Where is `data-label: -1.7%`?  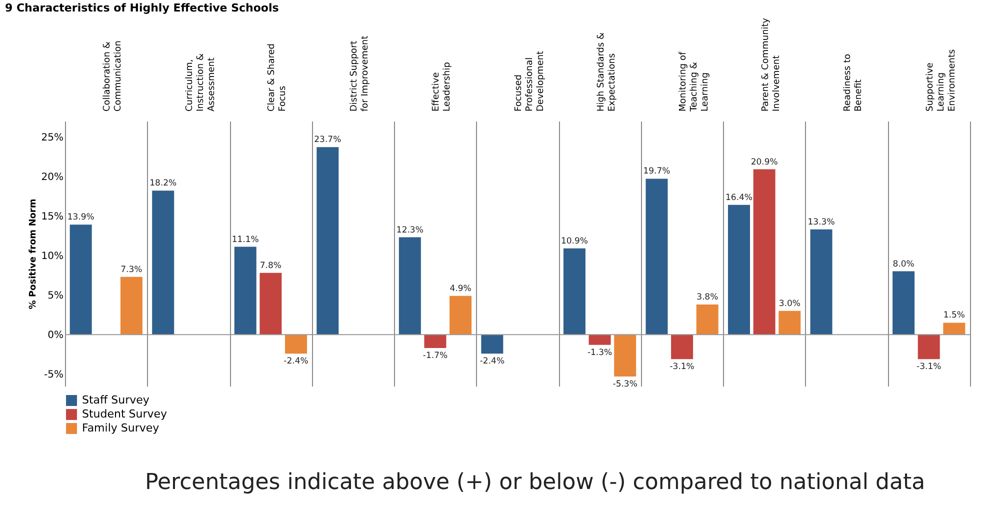 data-label: -1.7% is located at coordinates (435, 356).